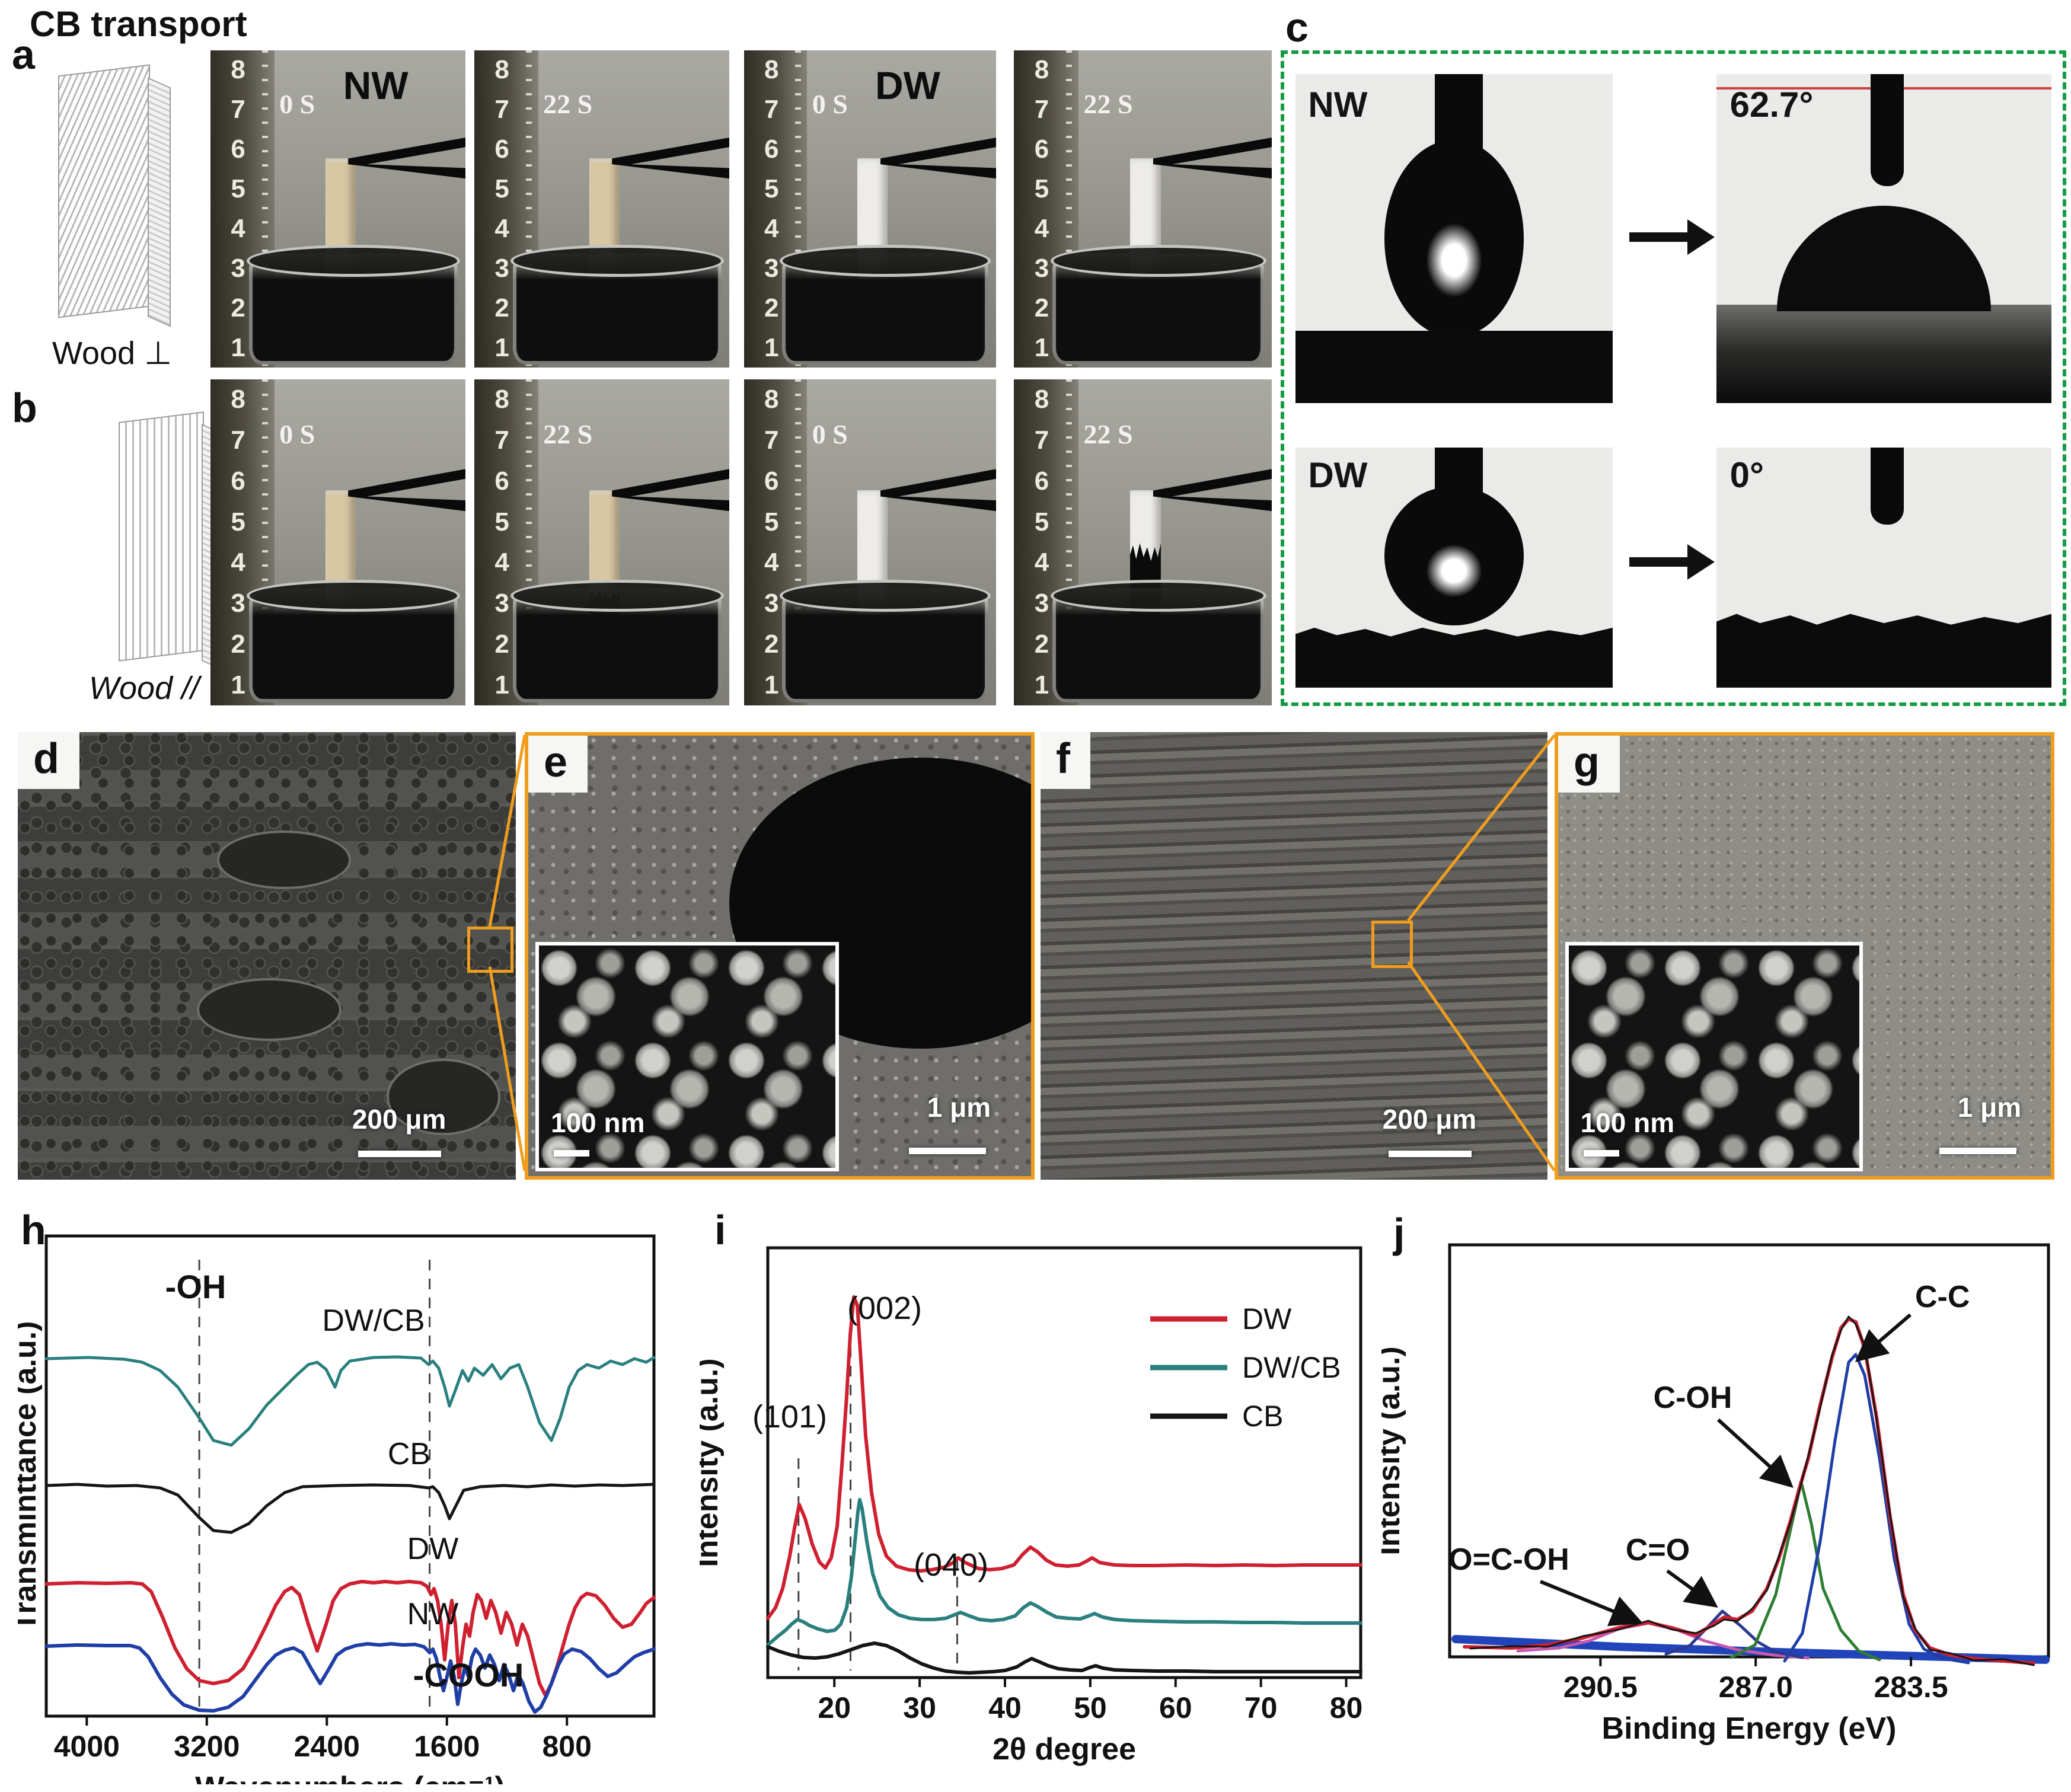 The width and height of the screenshot is (2071, 1792). Describe the element at coordinates (1746, 475) in the screenshot. I see `contact-angle-dw: 0°` at that location.